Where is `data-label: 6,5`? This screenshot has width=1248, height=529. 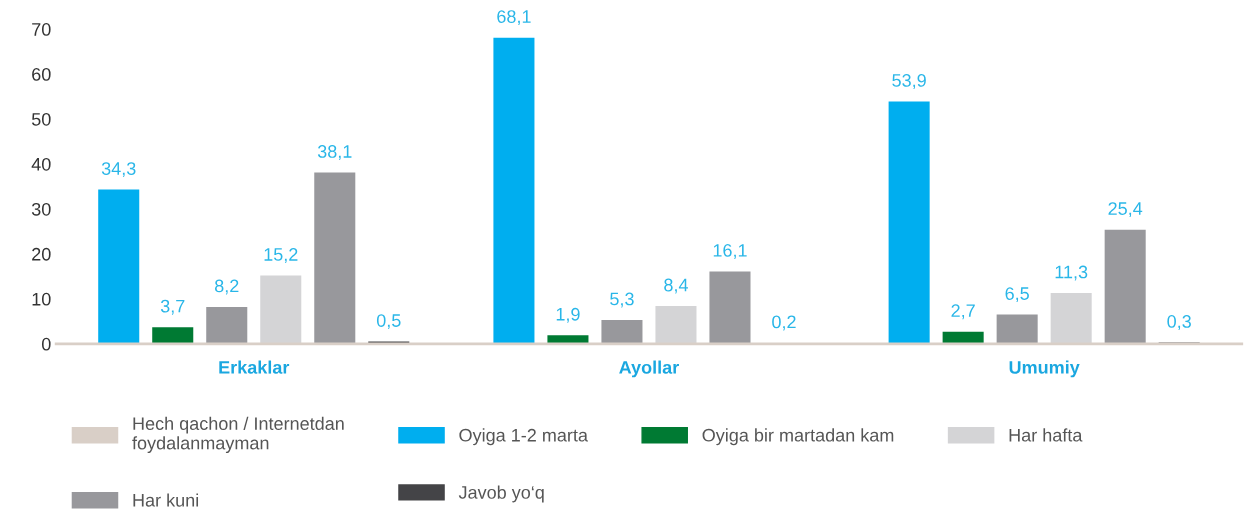 data-label: 6,5 is located at coordinates (1017, 295).